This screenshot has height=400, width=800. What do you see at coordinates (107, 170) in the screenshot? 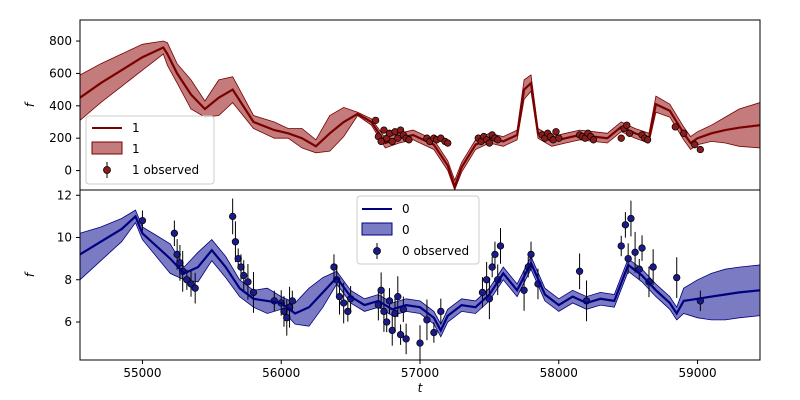
I see `top-legend-observed-marker` at bounding box center [107, 170].